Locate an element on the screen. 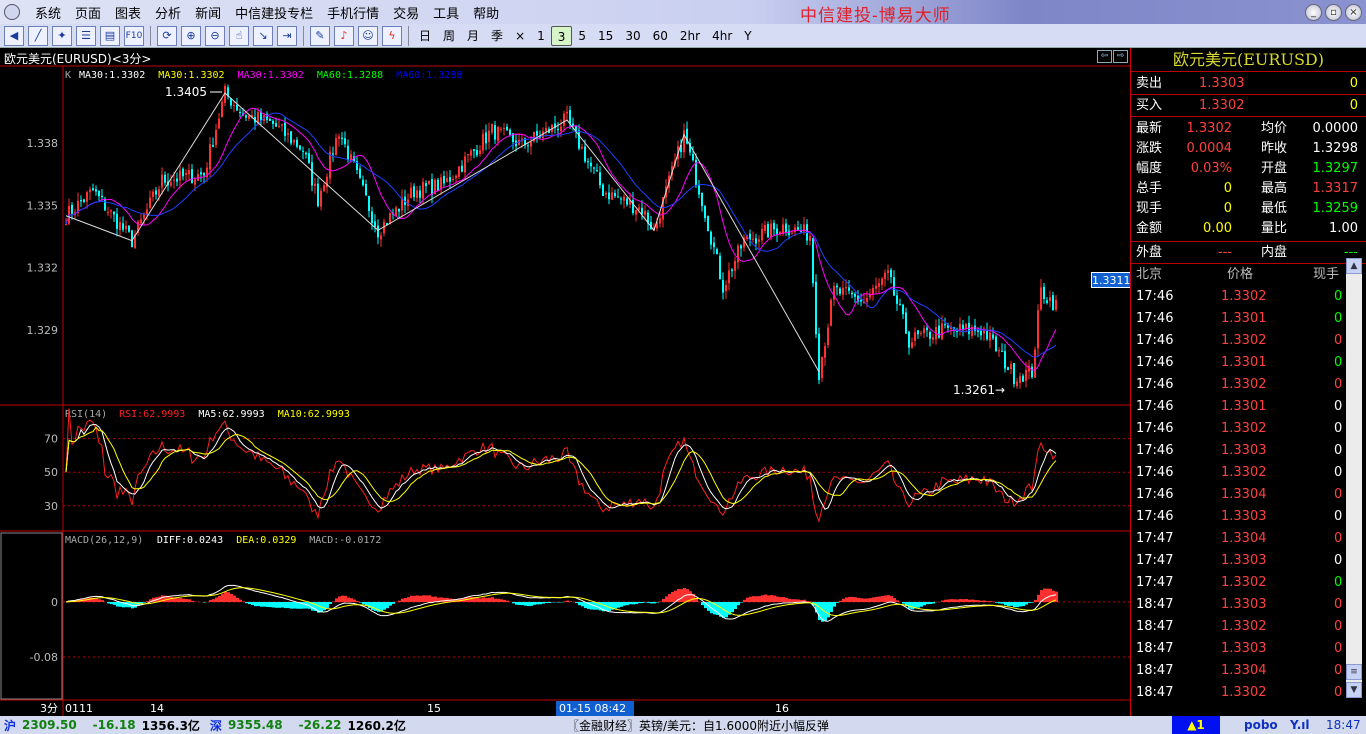 The height and width of the screenshot is (734, 1366). period-button: 60 is located at coordinates (660, 35).